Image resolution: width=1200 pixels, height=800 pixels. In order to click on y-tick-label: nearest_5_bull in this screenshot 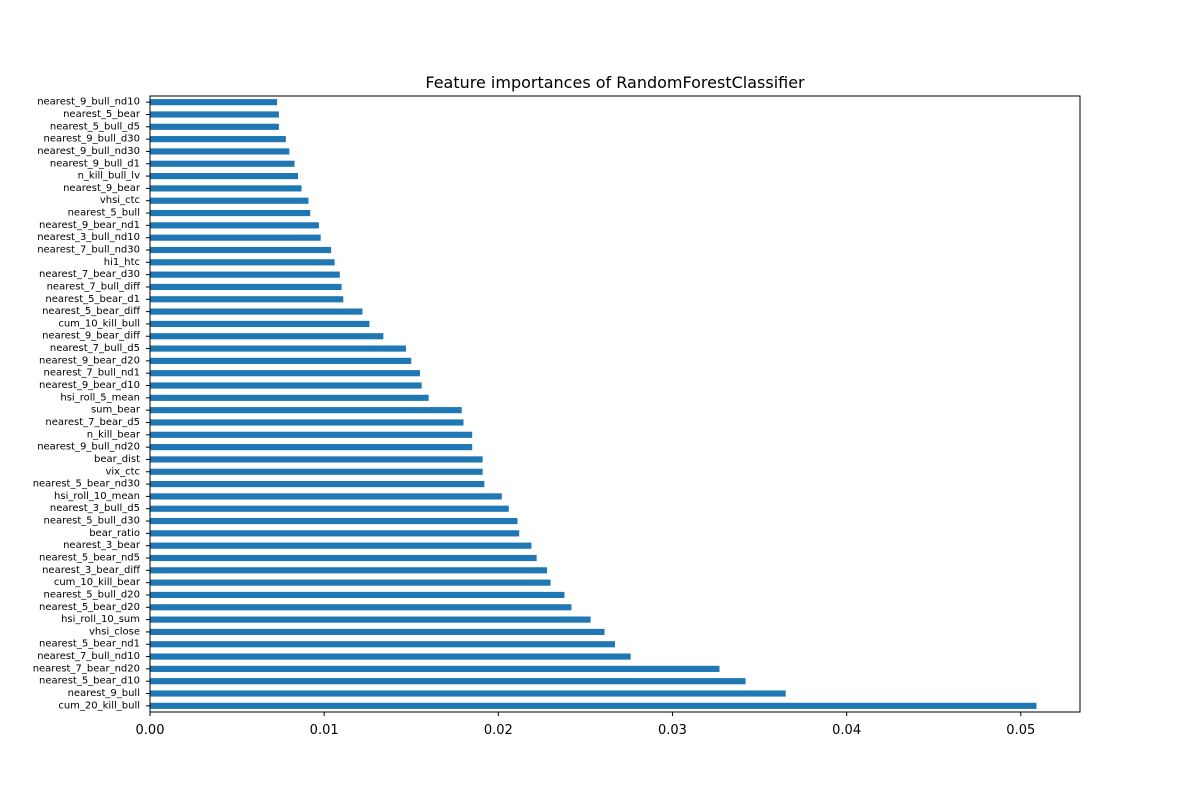, I will do `click(104, 213)`.